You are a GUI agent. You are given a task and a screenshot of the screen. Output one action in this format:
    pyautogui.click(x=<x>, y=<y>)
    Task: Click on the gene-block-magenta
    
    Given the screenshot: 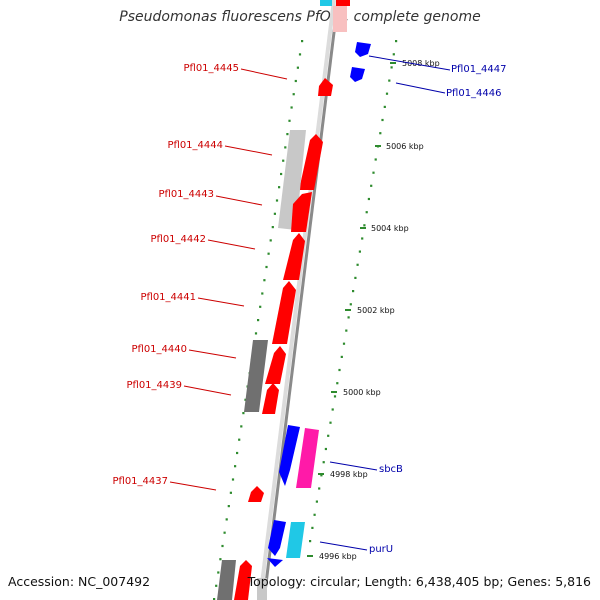 What is the action you would take?
    pyautogui.click(x=307, y=458)
    